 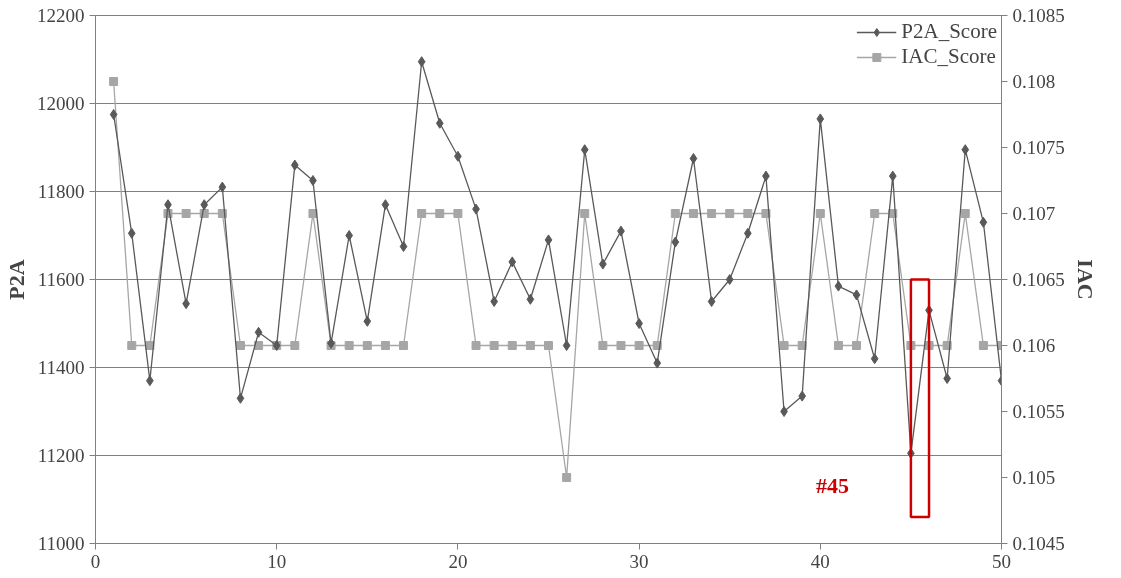 What do you see at coordinates (820, 561) in the screenshot?
I see `x-tick-label: 40` at bounding box center [820, 561].